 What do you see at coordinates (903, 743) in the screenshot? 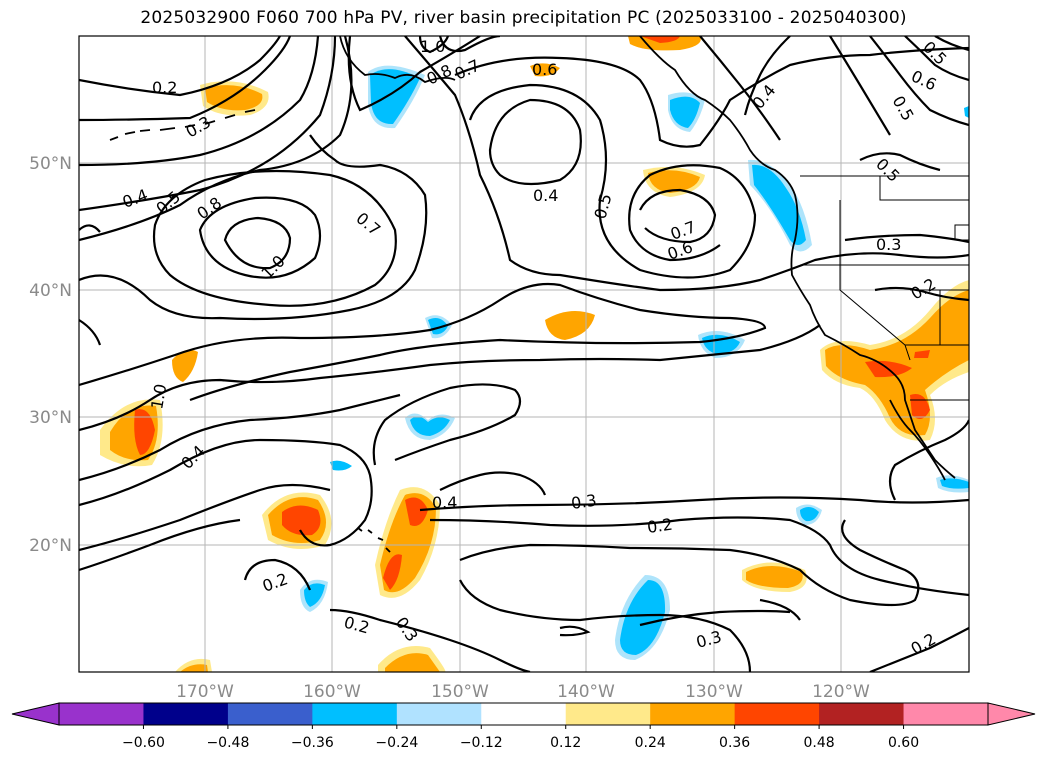
I see `colorbar-tick-label: 0.60` at bounding box center [903, 743].